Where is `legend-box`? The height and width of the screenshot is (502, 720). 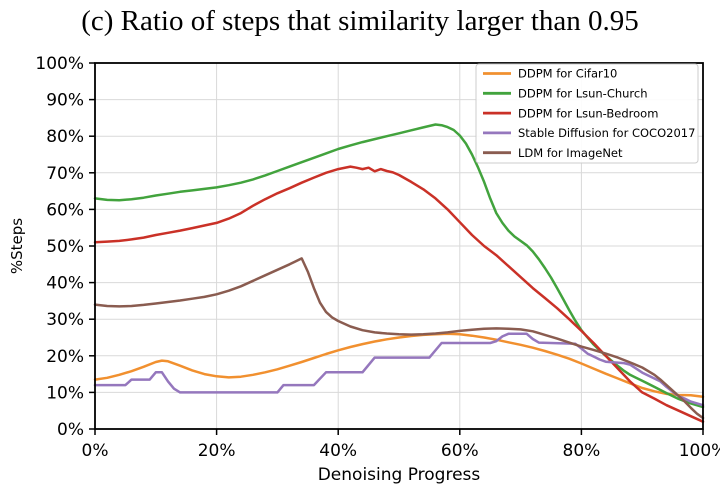
legend-box is located at coordinates (587, 113).